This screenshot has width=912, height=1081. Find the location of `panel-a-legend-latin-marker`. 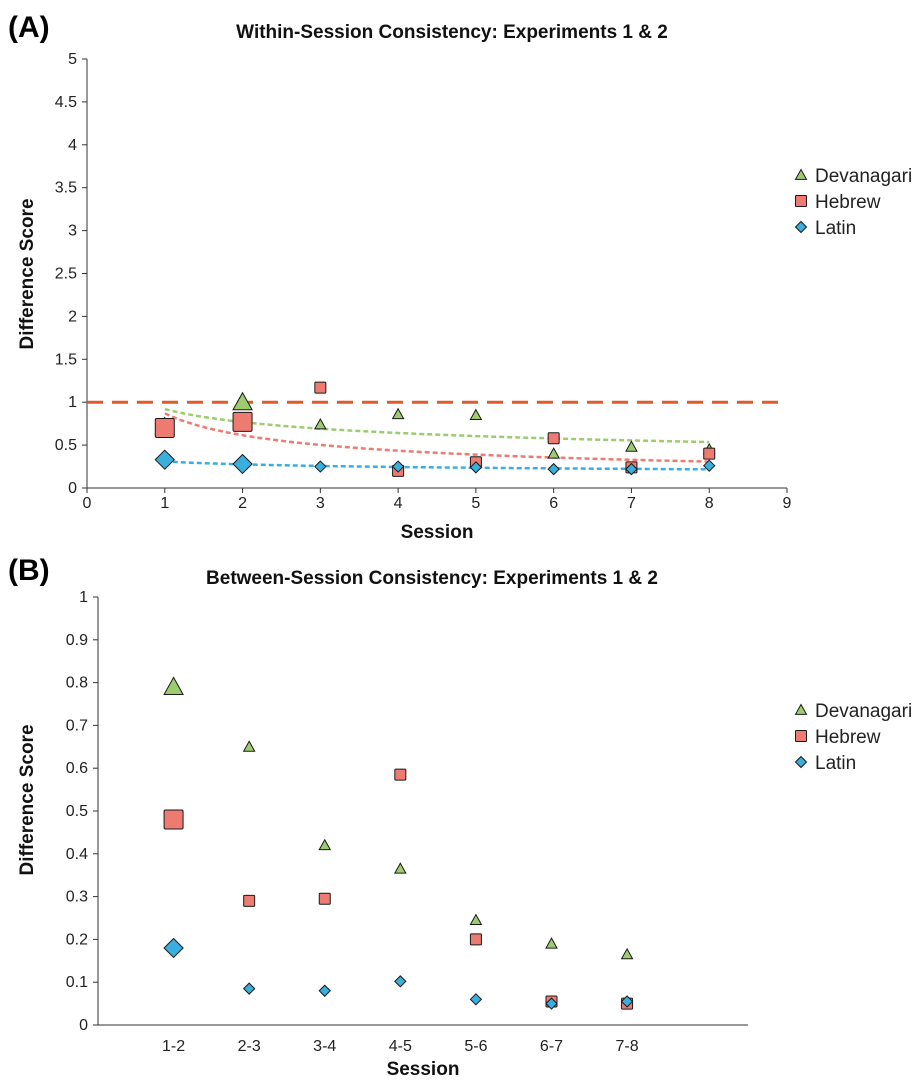

panel-a-legend-latin-marker is located at coordinates (801, 227).